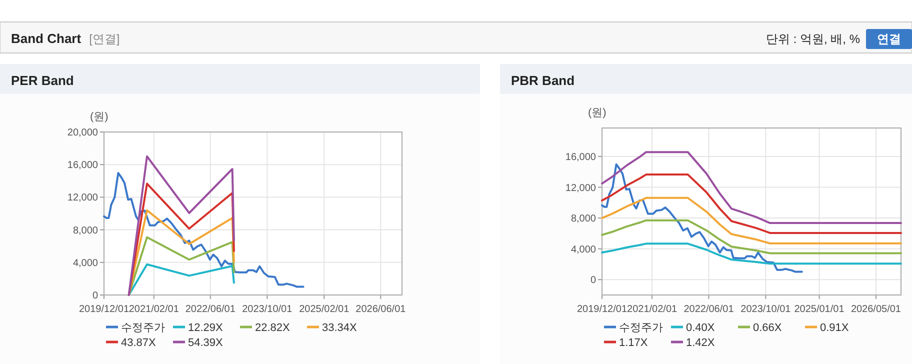  Describe the element at coordinates (381, 309) in the screenshot. I see `x-tick-label: 2026/06/01` at that location.